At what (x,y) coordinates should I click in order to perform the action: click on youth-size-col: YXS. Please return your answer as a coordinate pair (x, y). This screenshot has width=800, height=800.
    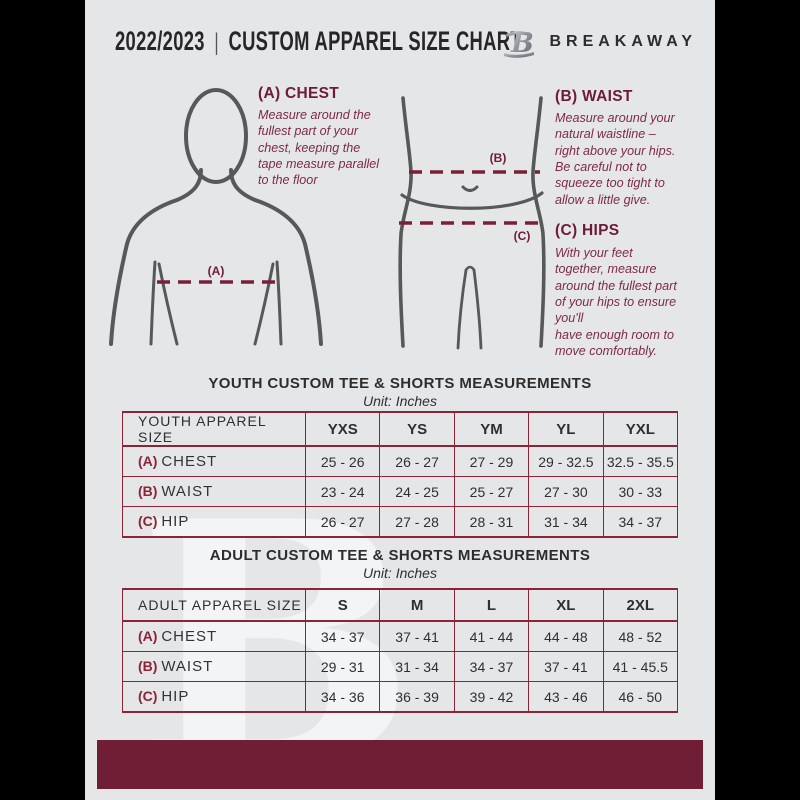
    Looking at the image, I should click on (342, 429).